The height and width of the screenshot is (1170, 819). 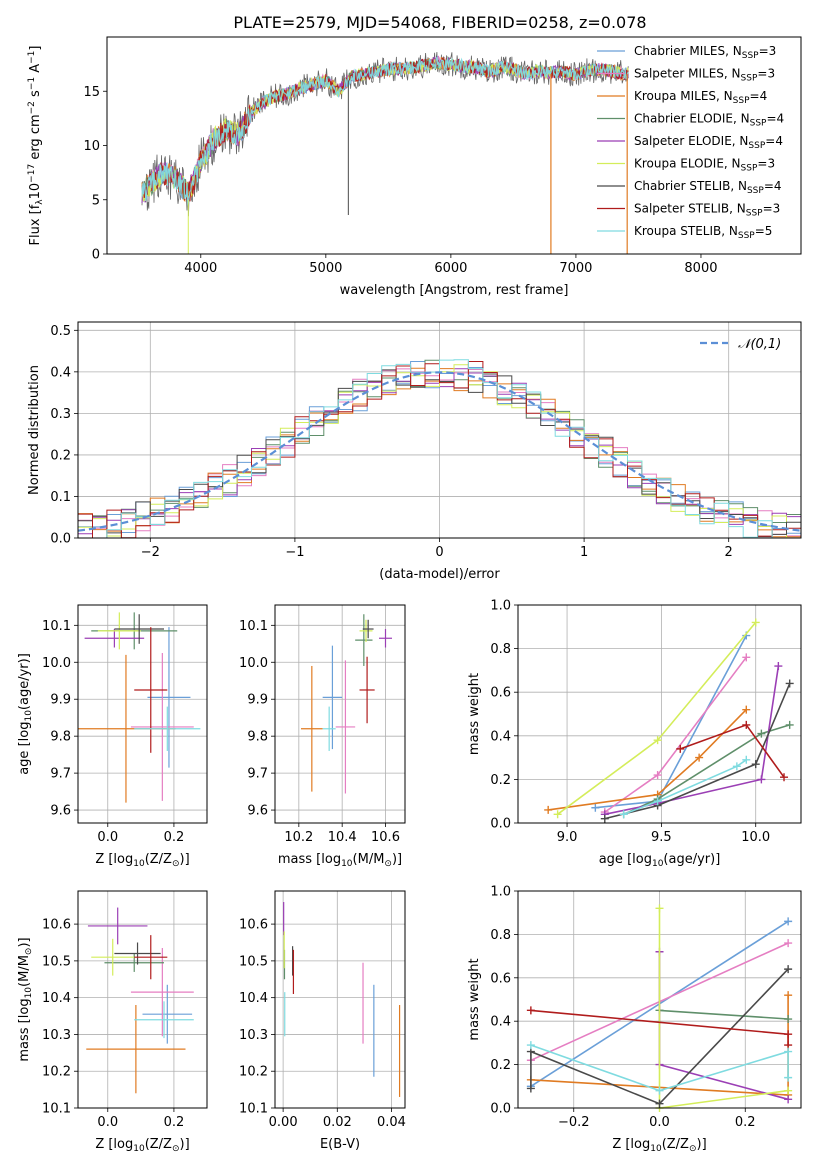 What do you see at coordinates (253, 998) in the screenshot?
I see `ebv-mass-ytick-label: 10.4` at bounding box center [253, 998].